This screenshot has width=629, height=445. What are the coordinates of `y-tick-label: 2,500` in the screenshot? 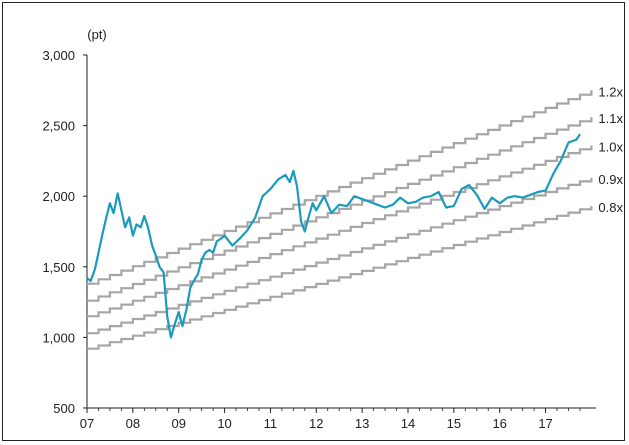 It's located at (58, 126).